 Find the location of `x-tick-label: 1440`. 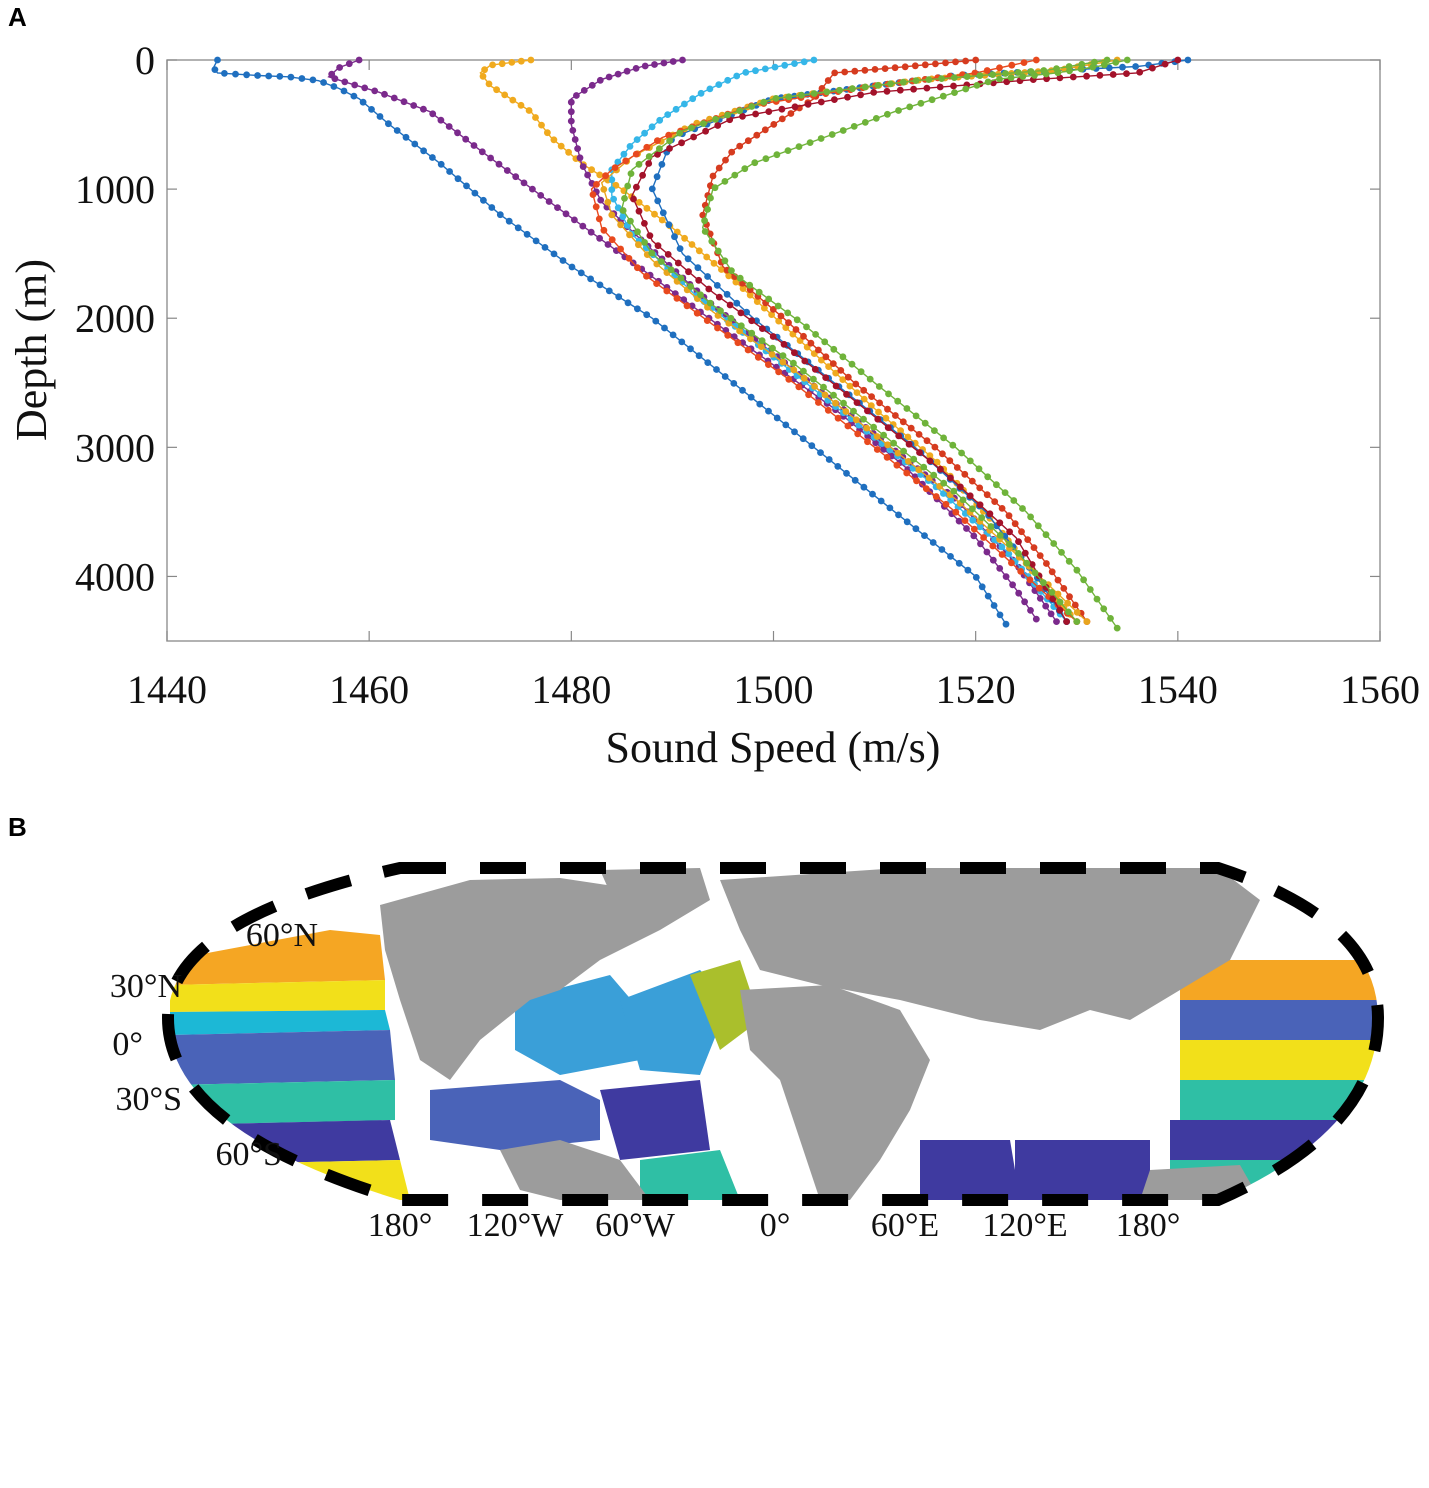

x-tick-label: 1440 is located at coordinates (167, 689).